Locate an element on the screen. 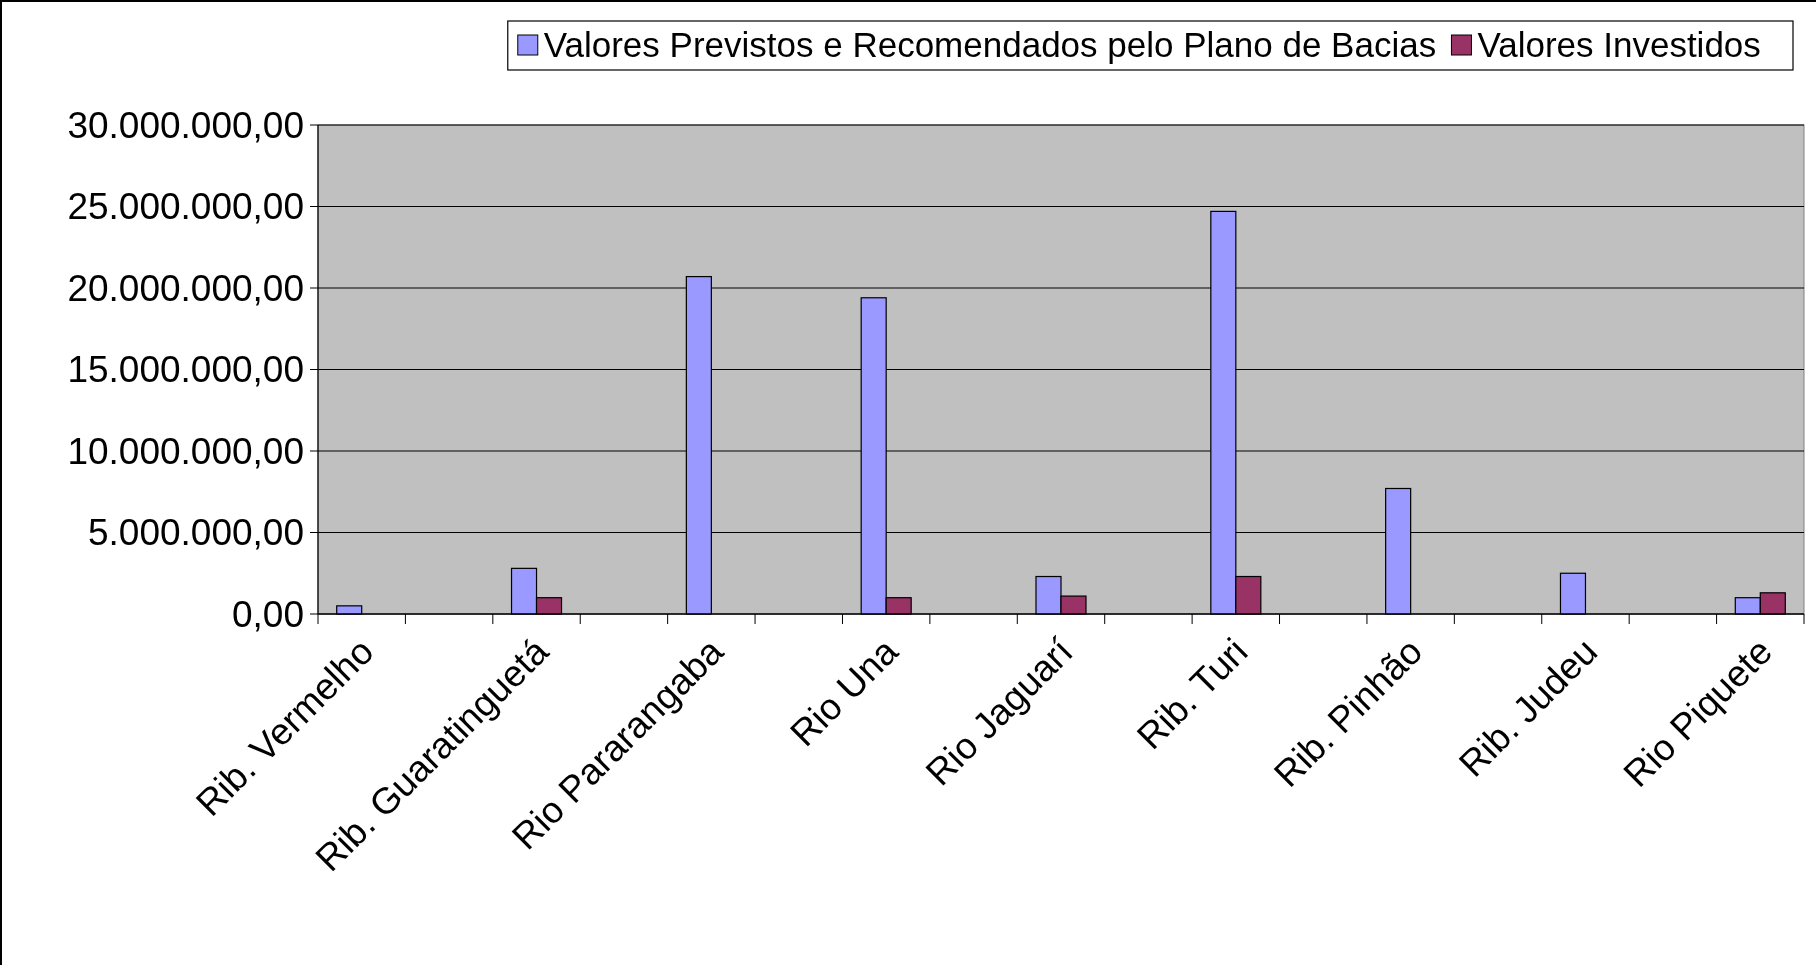 Image resolution: width=1816 pixels, height=965 pixels. y-tick-label: 0,00 is located at coordinates (267, 614).